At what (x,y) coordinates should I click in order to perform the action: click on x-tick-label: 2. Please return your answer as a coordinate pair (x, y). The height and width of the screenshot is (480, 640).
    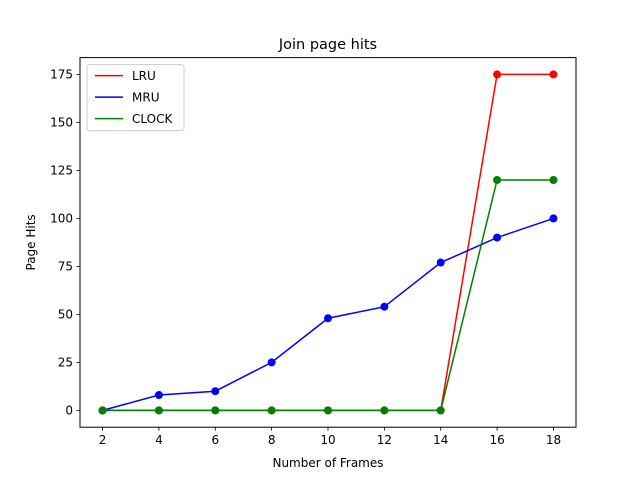
    Looking at the image, I should click on (103, 440).